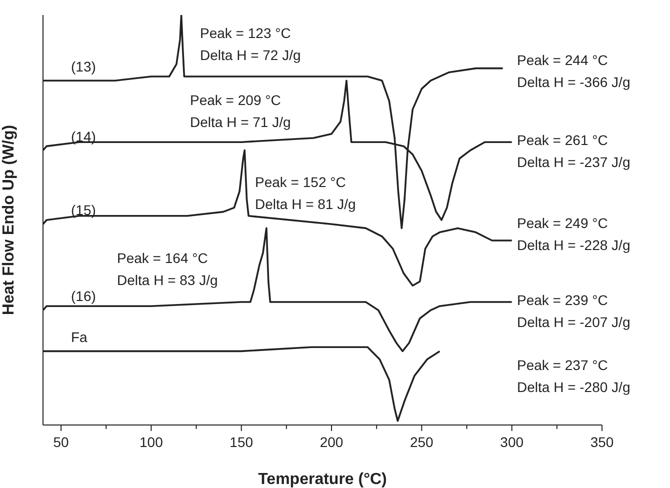  What do you see at coordinates (573, 151) in the screenshot?
I see `annotation: Peak = 261 °C Delta H = -237 J/g` at bounding box center [573, 151].